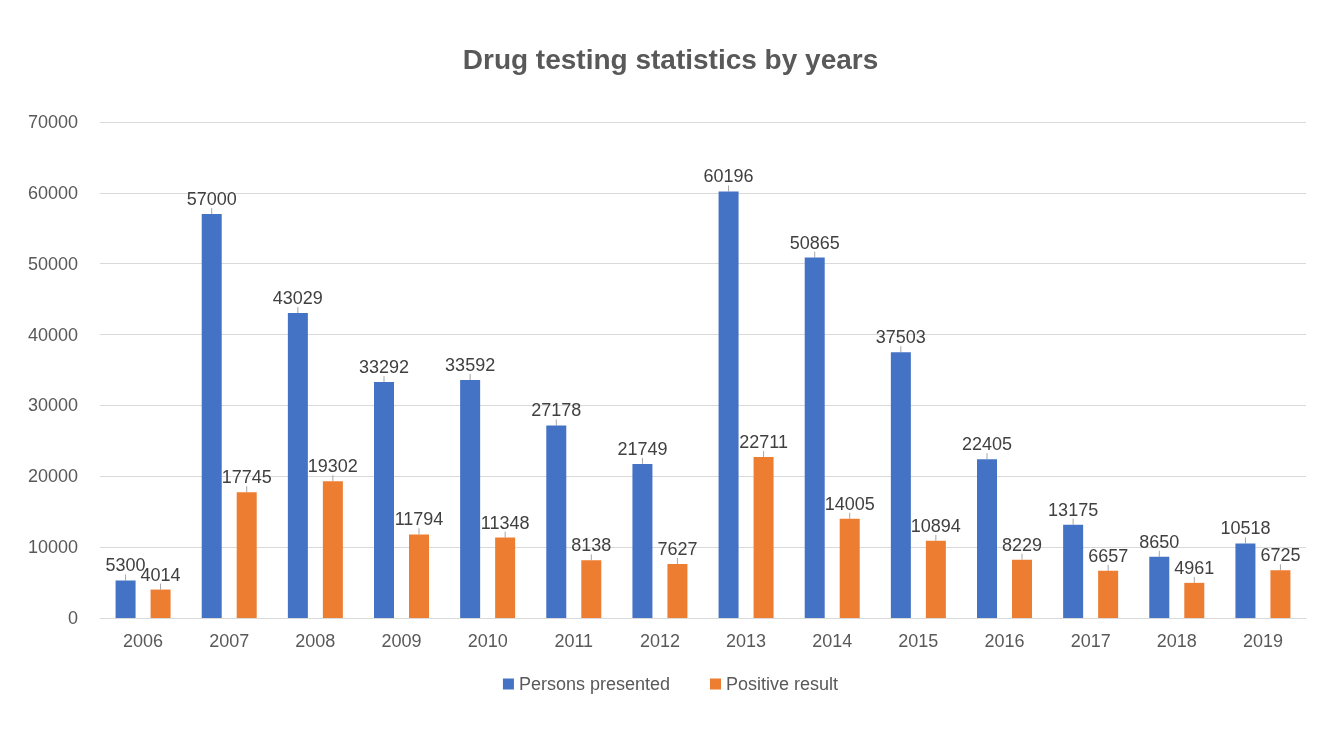 The width and height of the screenshot is (1341, 748). Describe the element at coordinates (1194, 567) in the screenshot. I see `data-label: 4961` at that location.